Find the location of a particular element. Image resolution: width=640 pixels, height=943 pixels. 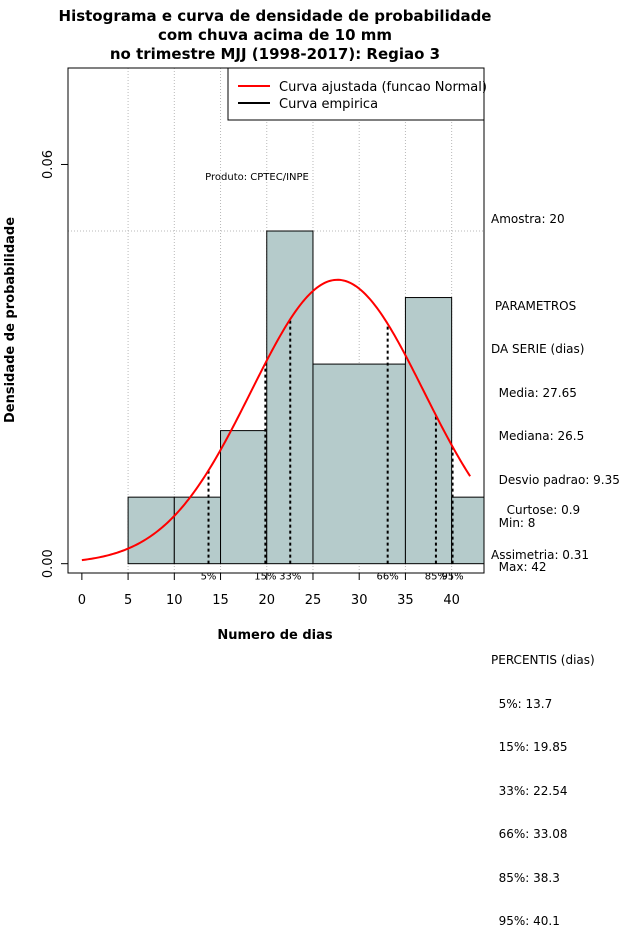

chart-title-line-3: no trimestre MJJ (1998-2017): Regiao 3 is located at coordinates (275, 54).